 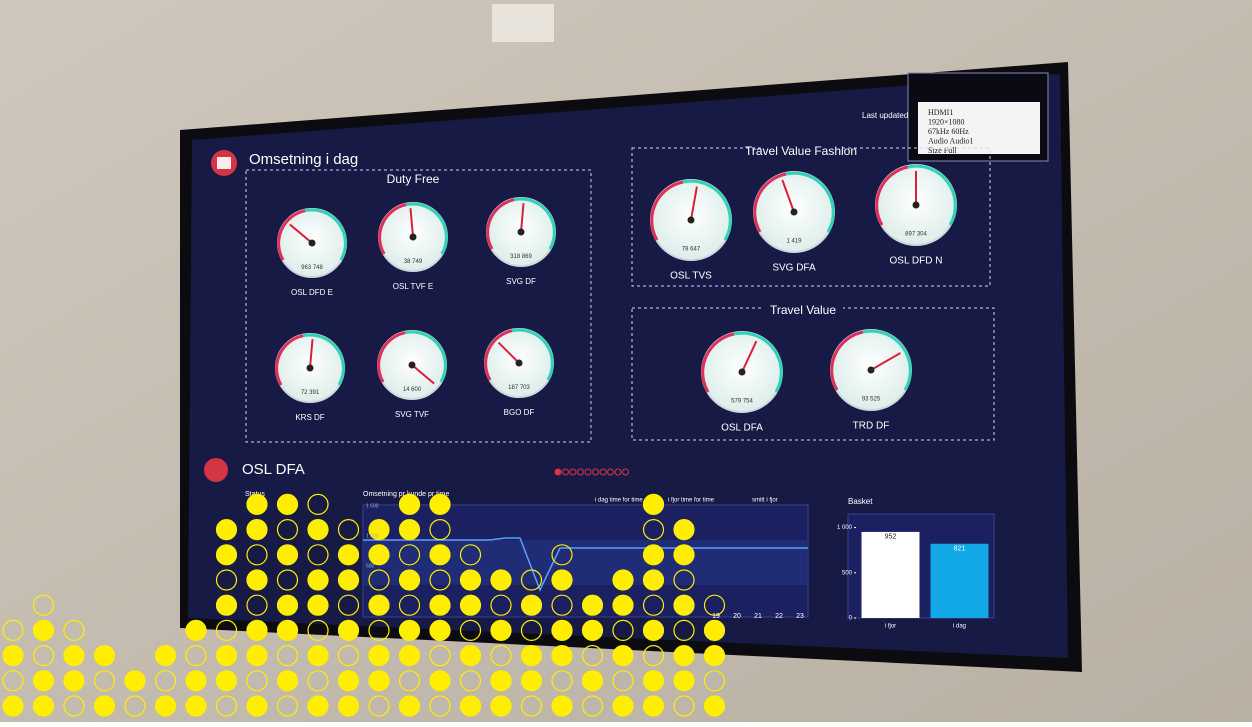 I want to click on x-tick-label: 22, so click(x=779, y=616).